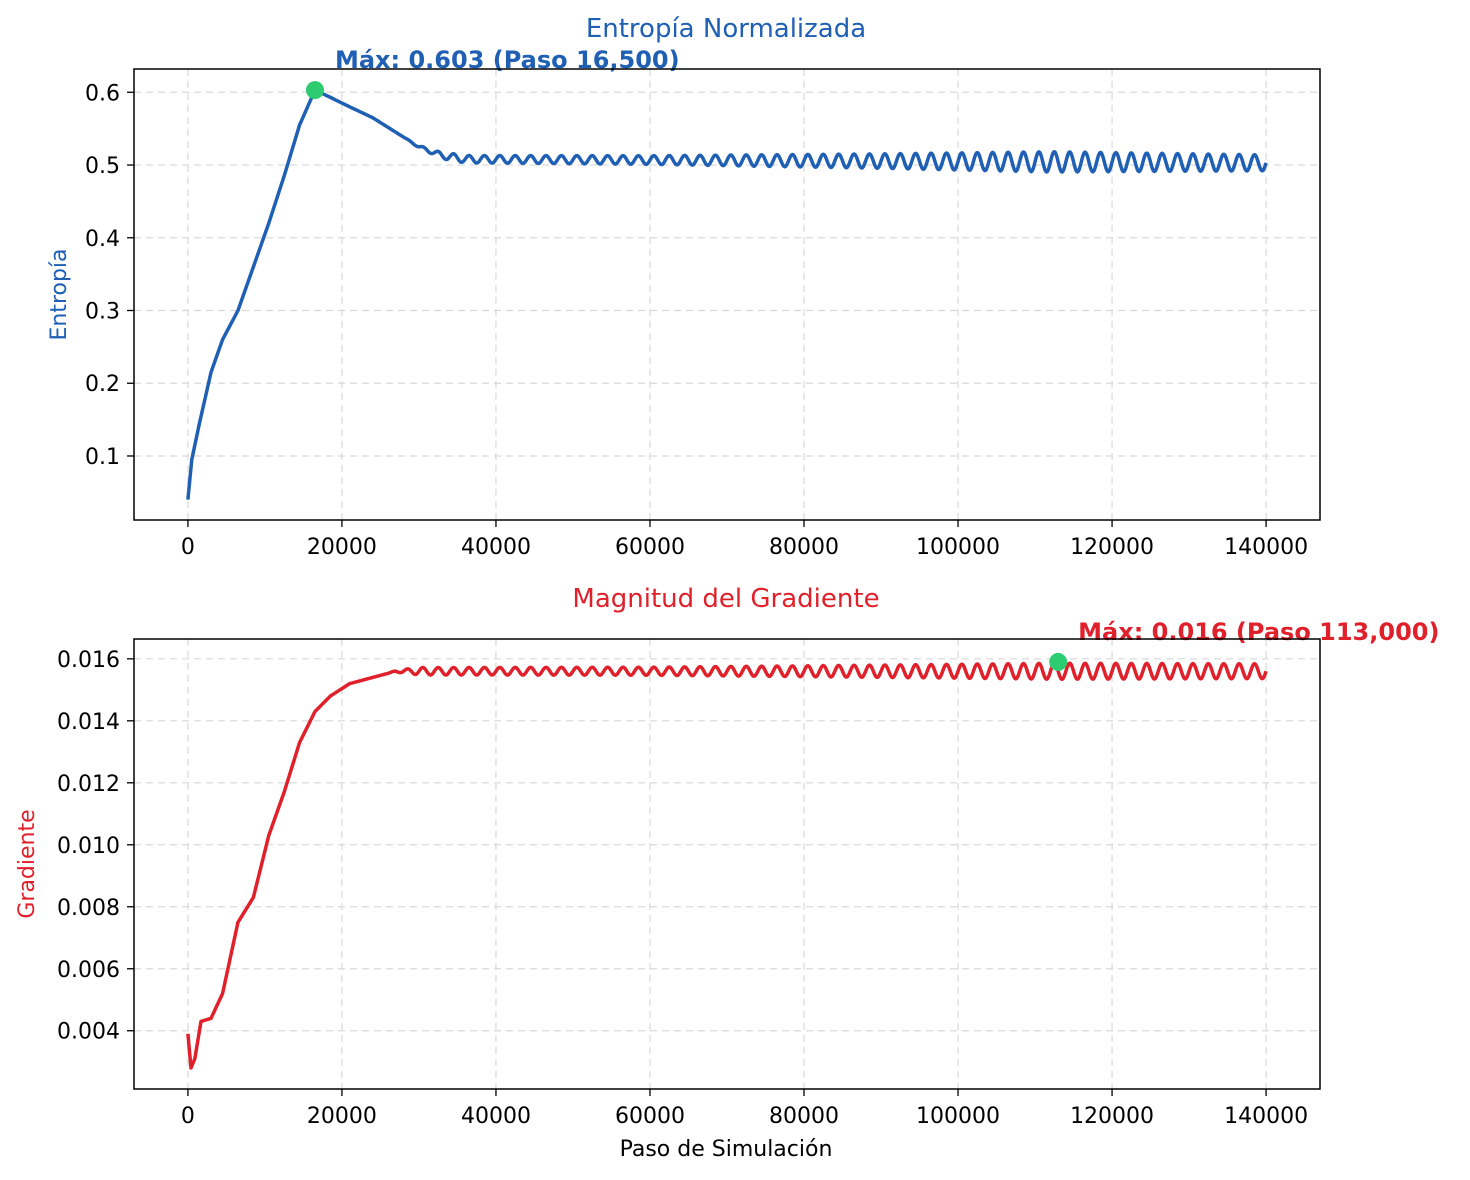 The width and height of the screenshot is (1470, 1180). I want to click on gradient-x-tick-label: 20000, so click(342, 1116).